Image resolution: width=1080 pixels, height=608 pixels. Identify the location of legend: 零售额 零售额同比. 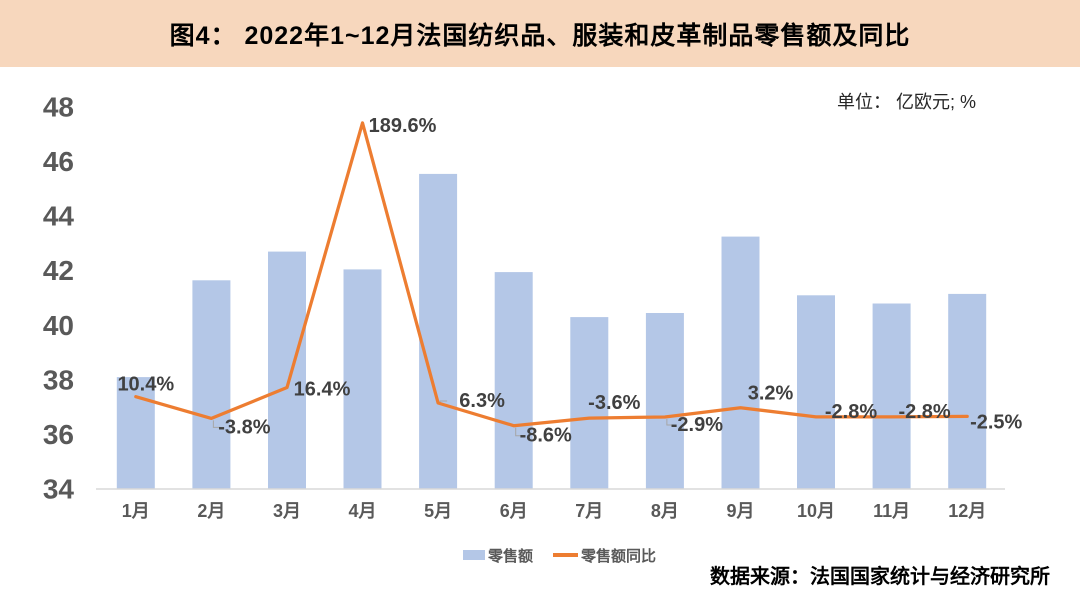
(559, 555).